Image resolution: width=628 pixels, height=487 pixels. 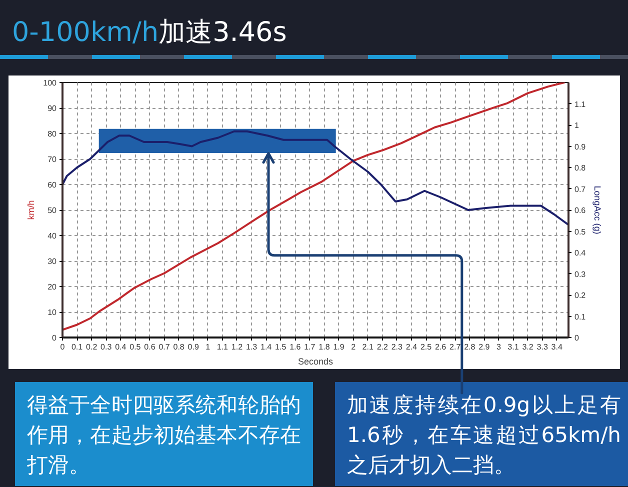 I want to click on y2-tick-label: 0.6, so click(x=580, y=210).